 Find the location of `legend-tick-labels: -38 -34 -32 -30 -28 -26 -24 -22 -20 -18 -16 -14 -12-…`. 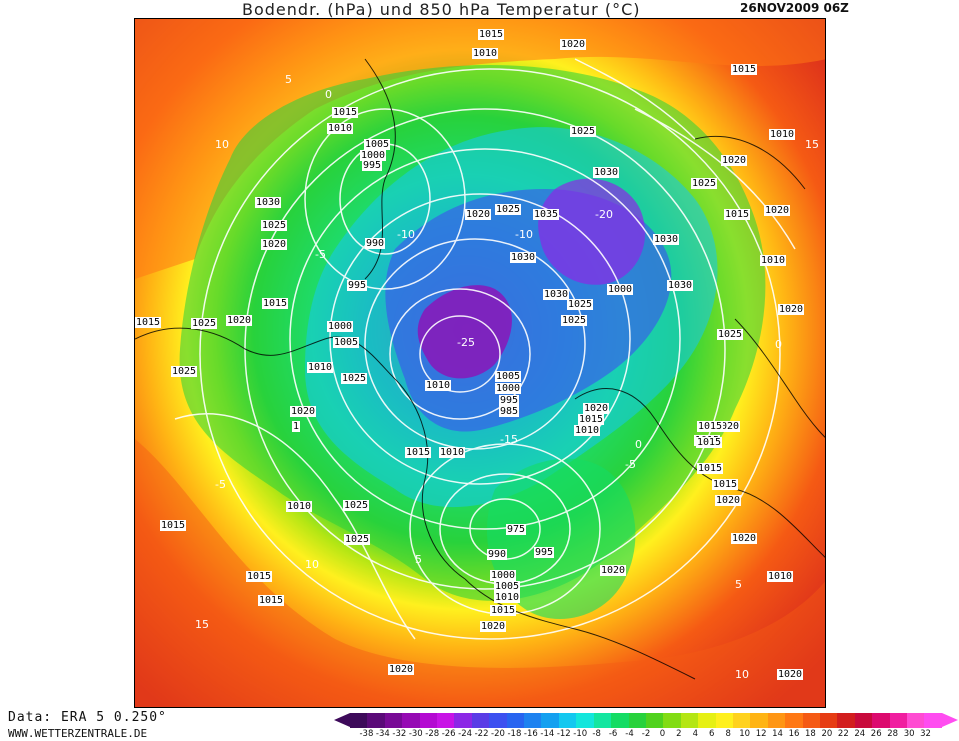

legend-tick-labels: -38 -34 -32 -30 -28 -26 -24 -22 -20 -18 -16 -14 -12-… is located at coordinates (646, 735).